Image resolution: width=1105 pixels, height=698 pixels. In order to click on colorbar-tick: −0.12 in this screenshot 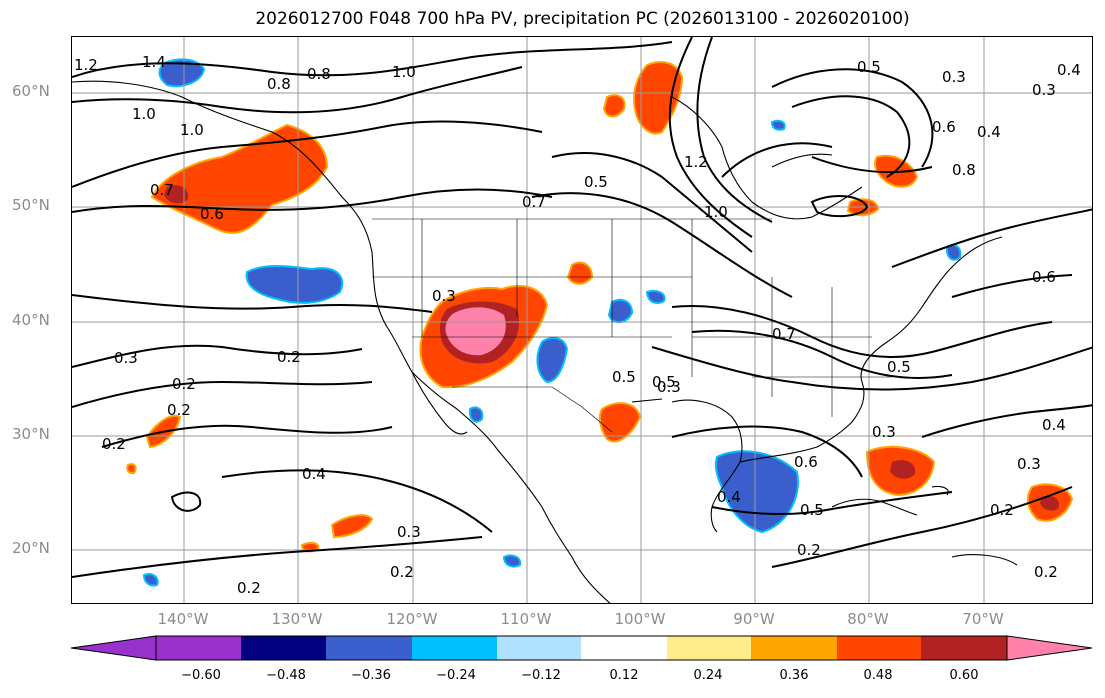, I will do `click(541, 675)`.